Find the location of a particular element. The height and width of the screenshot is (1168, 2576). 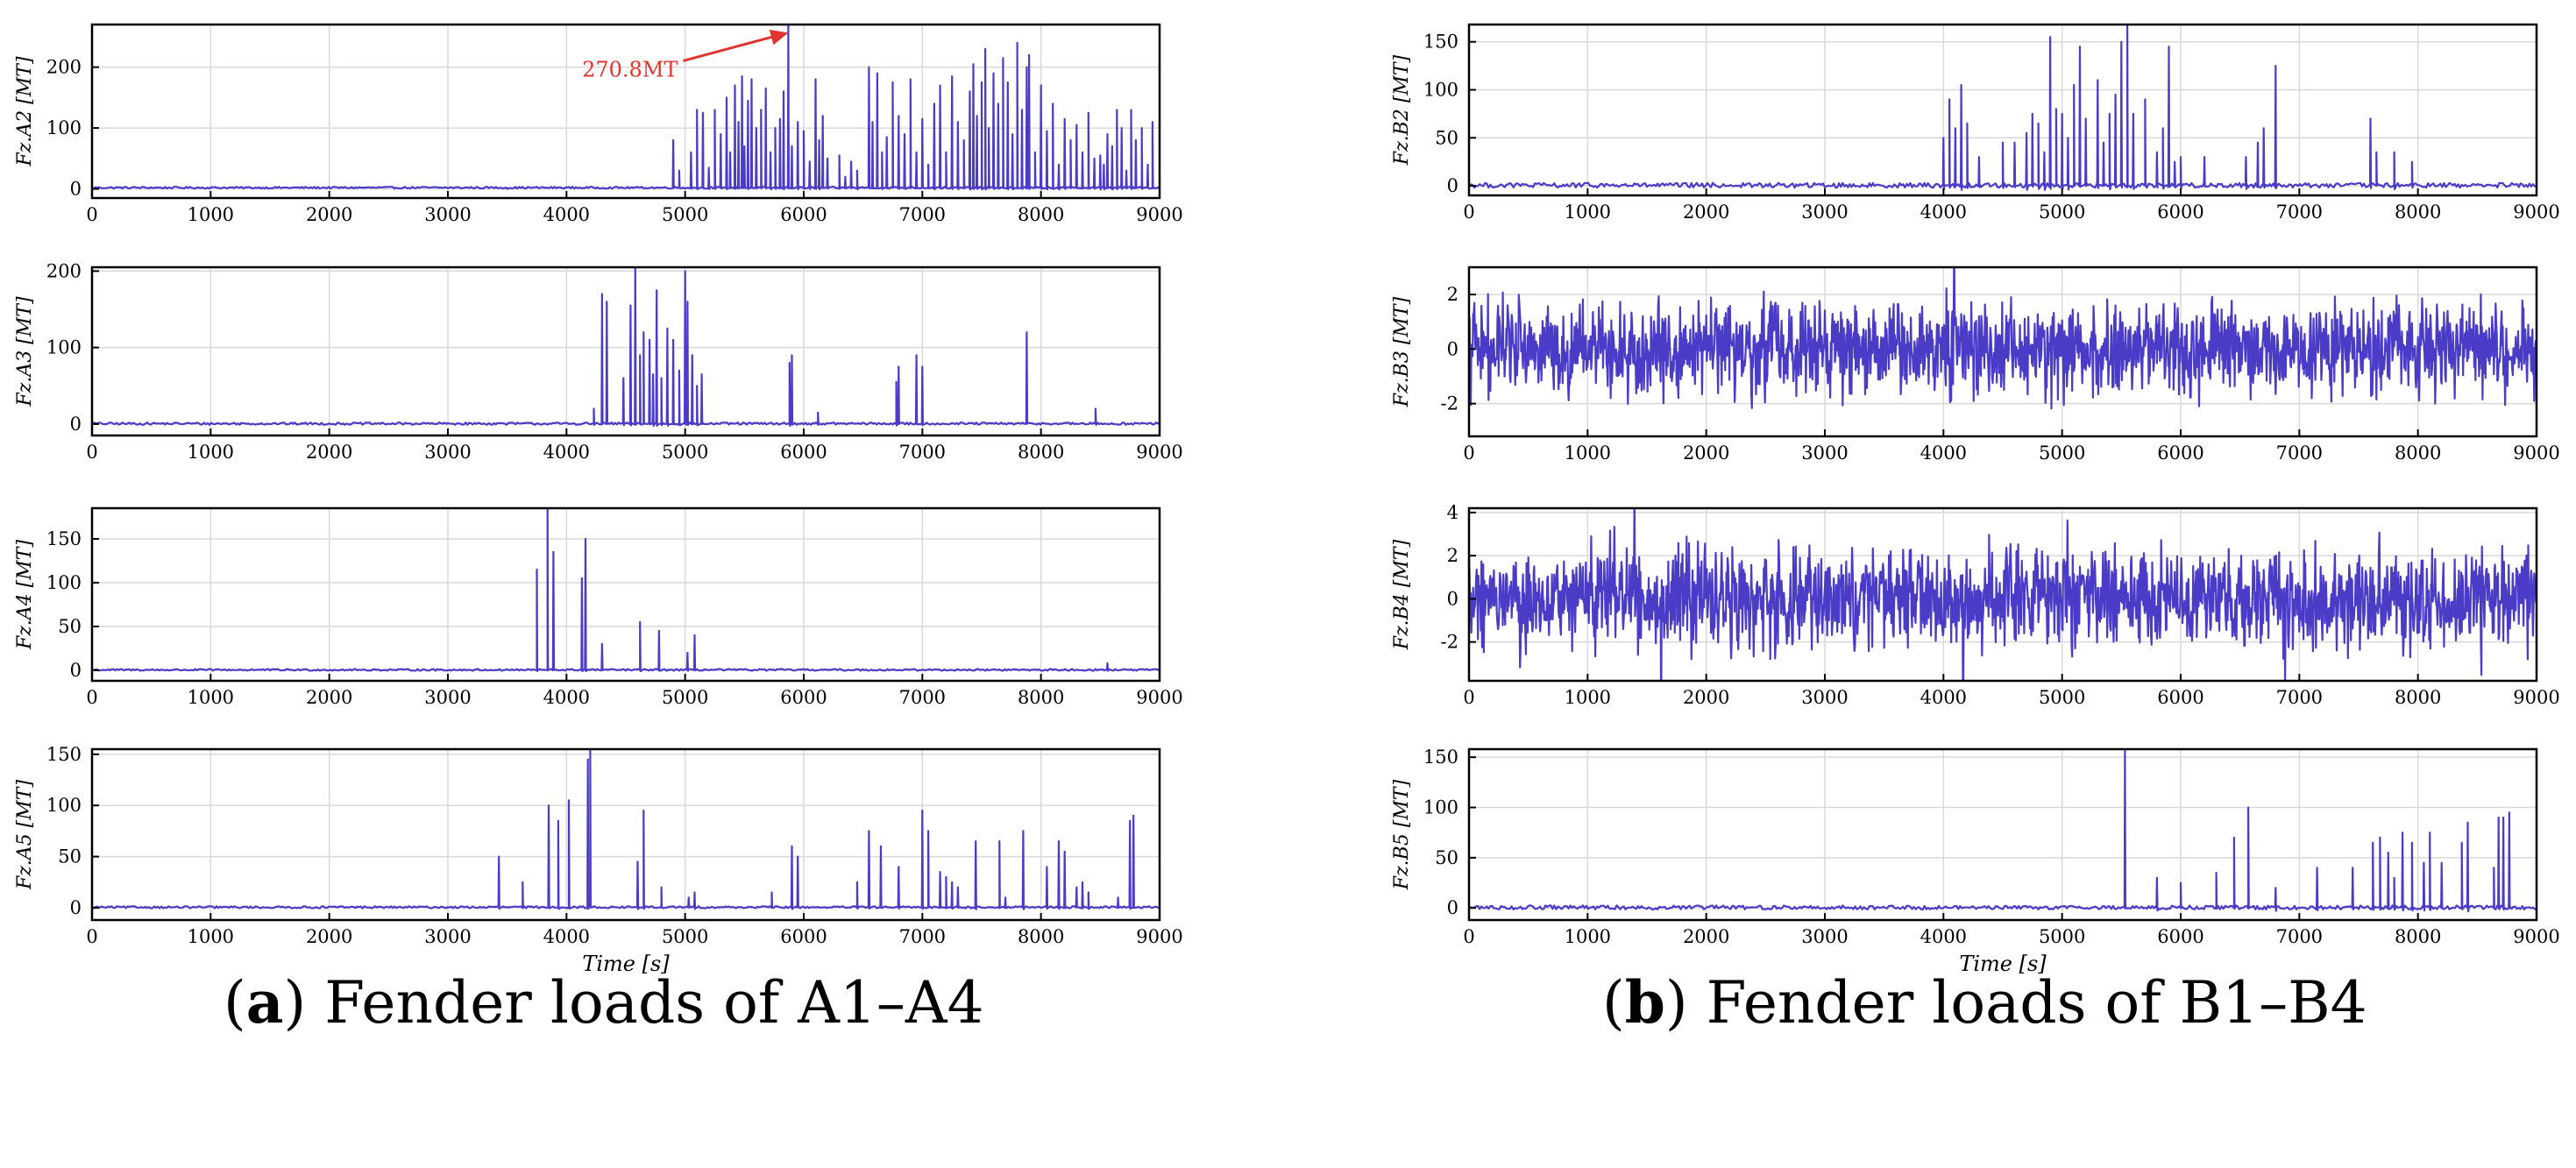

series-line-a3 is located at coordinates (626, 347).